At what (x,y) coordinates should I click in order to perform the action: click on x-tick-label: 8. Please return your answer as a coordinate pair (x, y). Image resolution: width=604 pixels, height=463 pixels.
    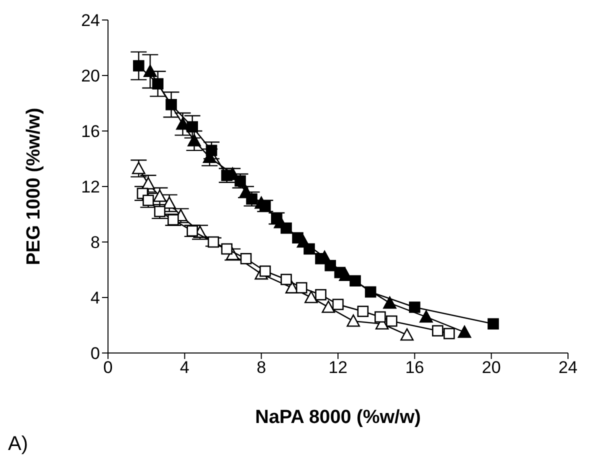
    Looking at the image, I should click on (261, 368).